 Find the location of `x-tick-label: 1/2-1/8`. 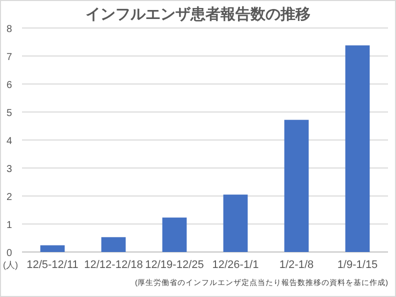

x-tick-label: 1/2-1/8 is located at coordinates (296, 265).